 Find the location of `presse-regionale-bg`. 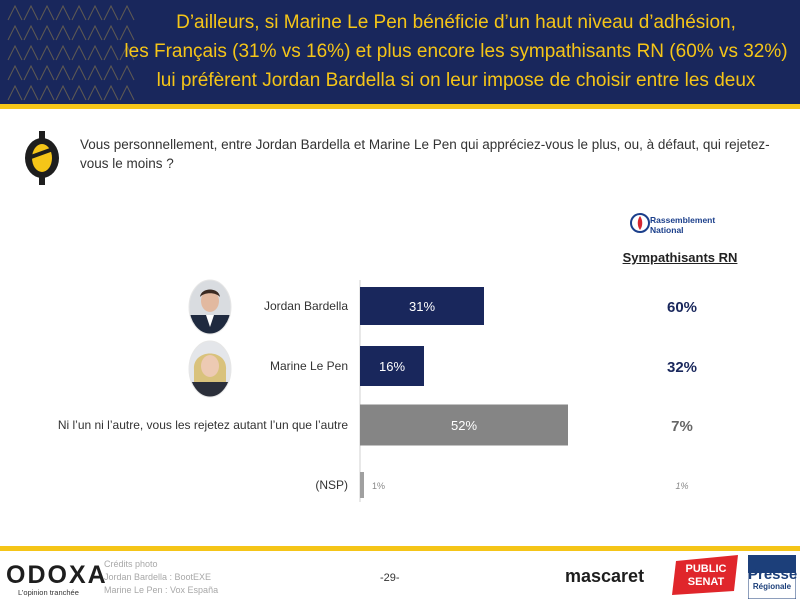

presse-regionale-bg is located at coordinates (772, 577).